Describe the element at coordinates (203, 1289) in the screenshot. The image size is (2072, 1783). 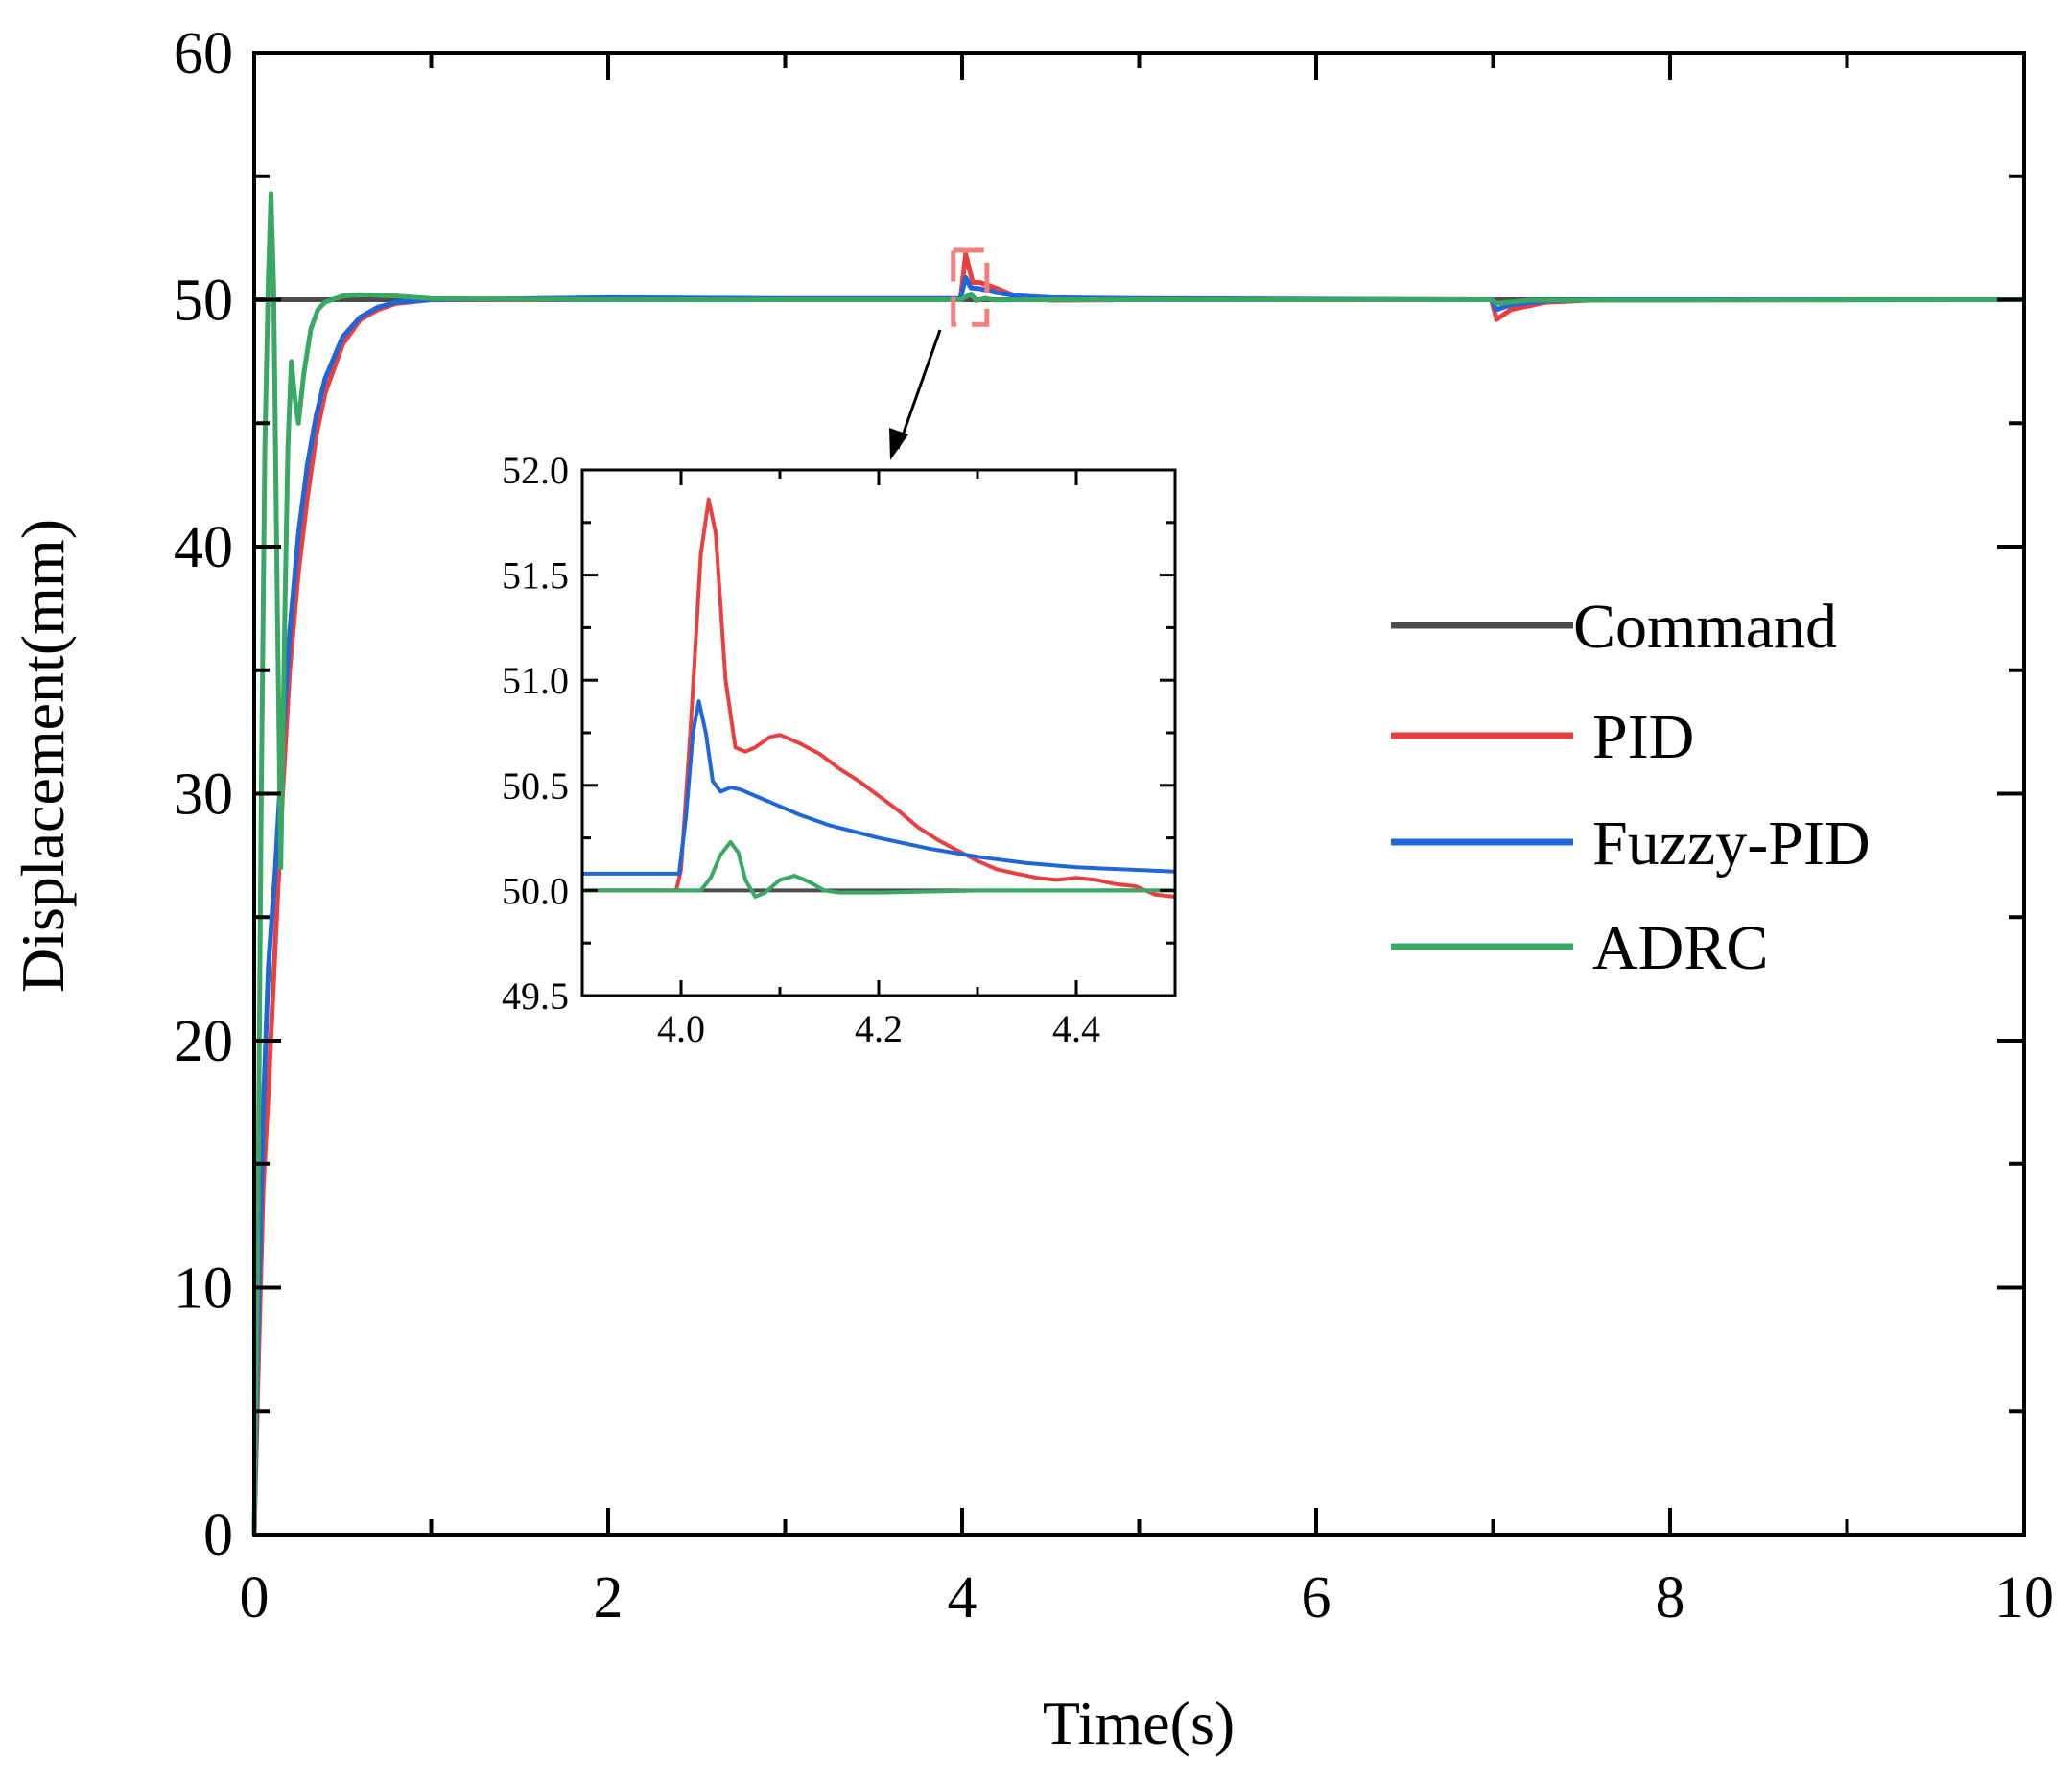
I see `y-tick-label: 10` at that location.